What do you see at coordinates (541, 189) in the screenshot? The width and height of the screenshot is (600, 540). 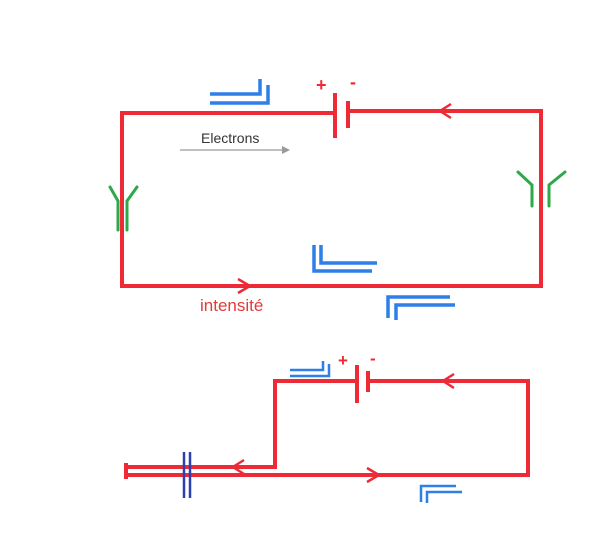 I see `right-electrode-icon` at bounding box center [541, 189].